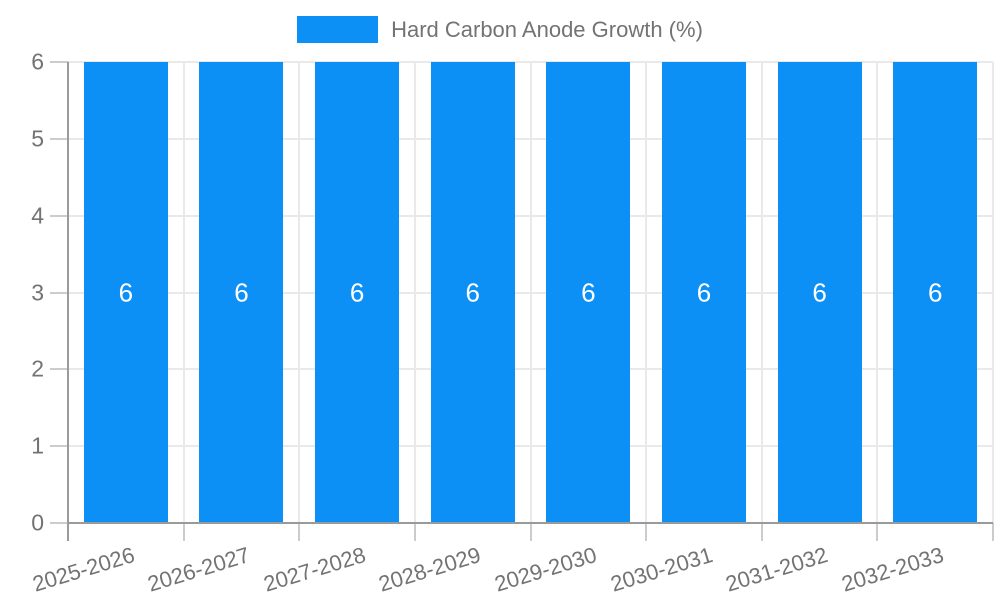  What do you see at coordinates (547, 29) in the screenshot?
I see `legend-label: Hard Carbon Anode Growth (%)` at bounding box center [547, 29].